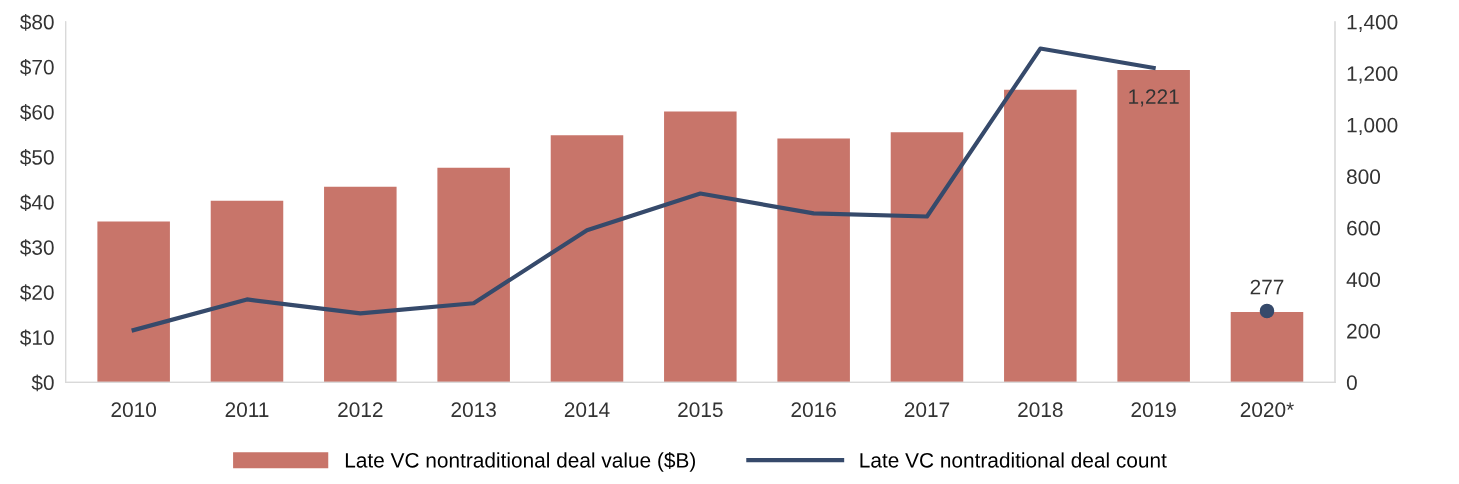 This screenshot has height=484, width=1459. Describe the element at coordinates (1267, 287) in the screenshot. I see `data-label: 277` at that location.